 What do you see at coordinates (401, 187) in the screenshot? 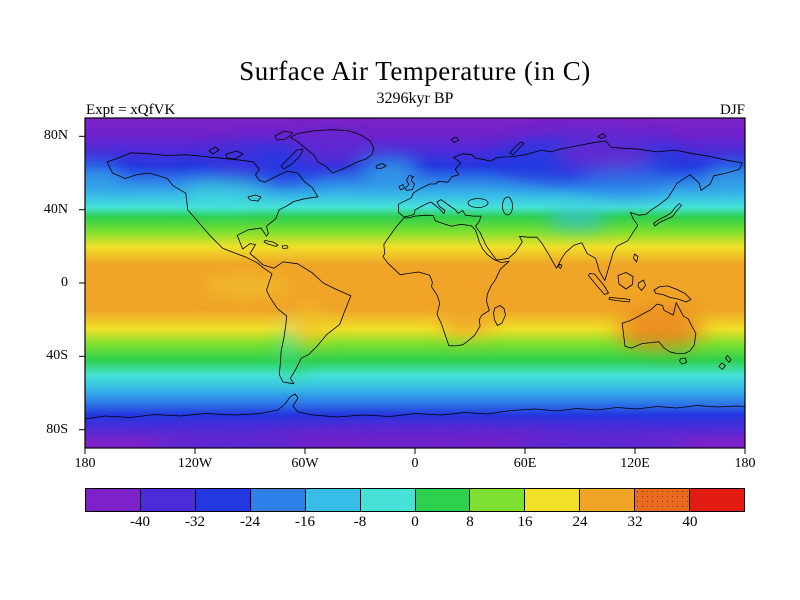
I see `ireland-coastline` at bounding box center [401, 187].